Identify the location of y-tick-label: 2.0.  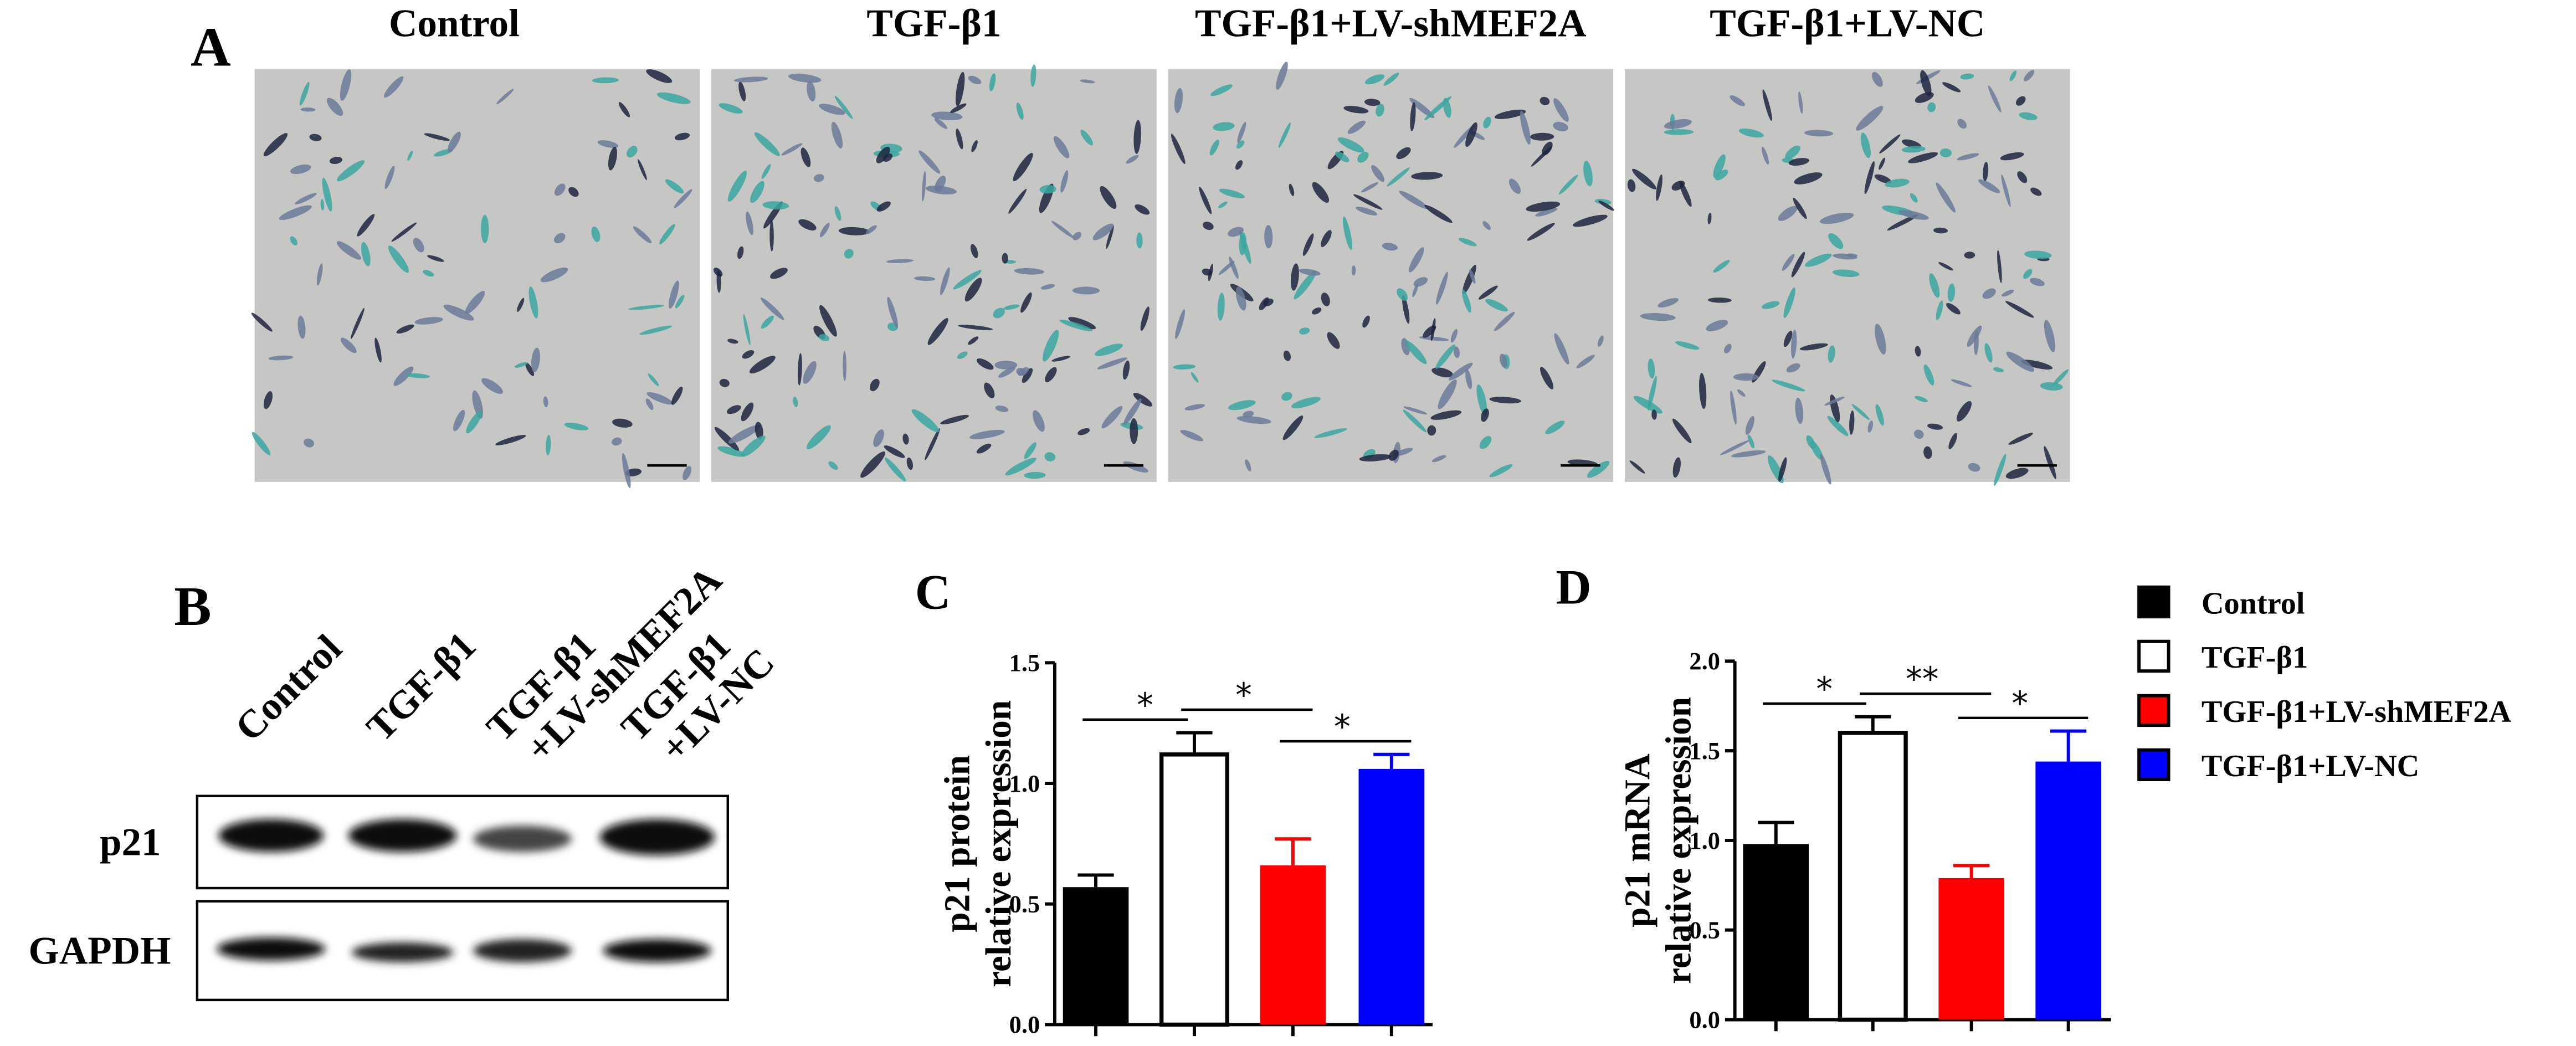
(1704, 661).